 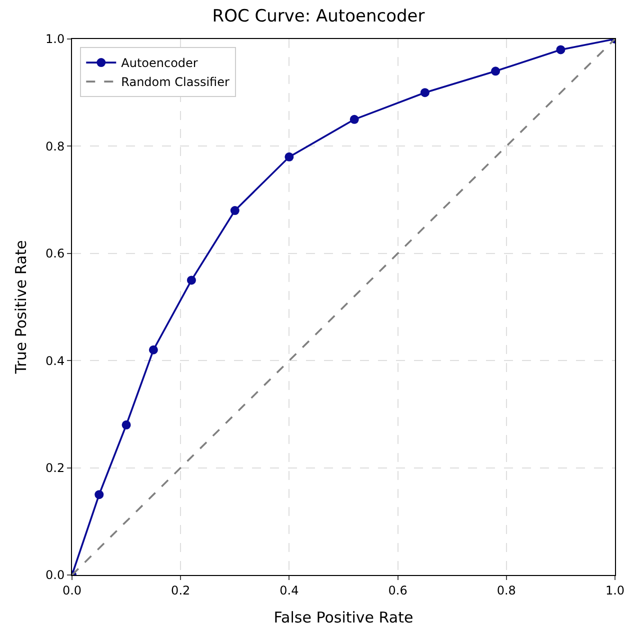 I want to click on y-tick-label: 0.2, so click(x=55, y=468).